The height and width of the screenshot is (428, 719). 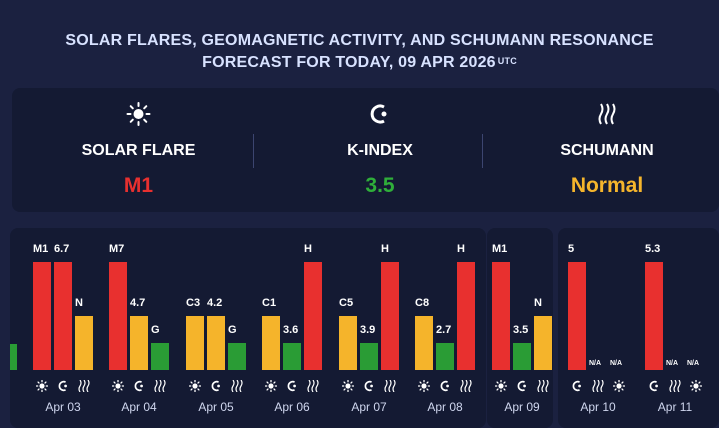 What do you see at coordinates (359, 63) in the screenshot?
I see `title-line-2: FORECAST FOR TODAY, 09 APR 2026 UTC` at bounding box center [359, 63].